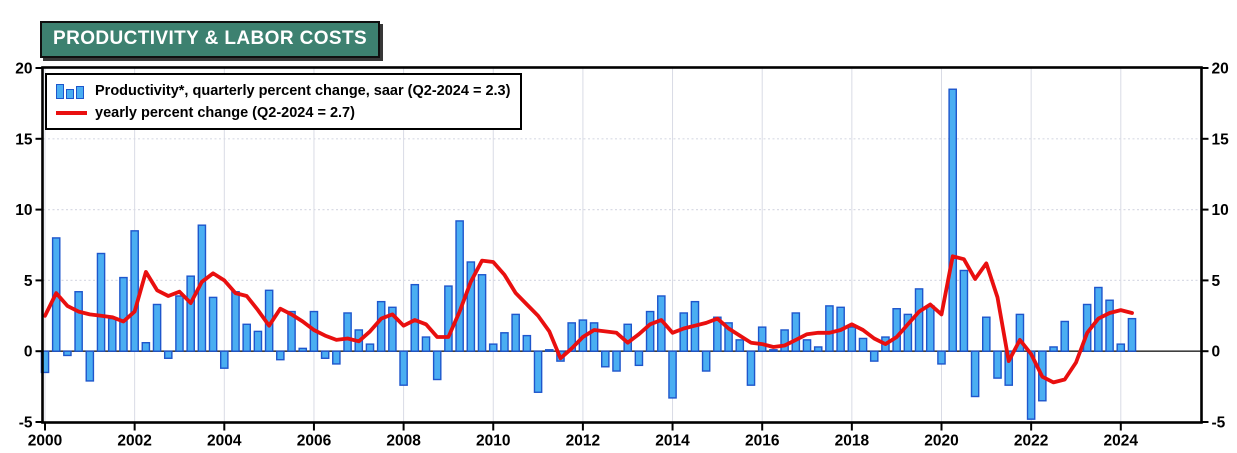 The height and width of the screenshot is (453, 1237). I want to click on x-axis-label-2018: 2018, so click(852, 441).